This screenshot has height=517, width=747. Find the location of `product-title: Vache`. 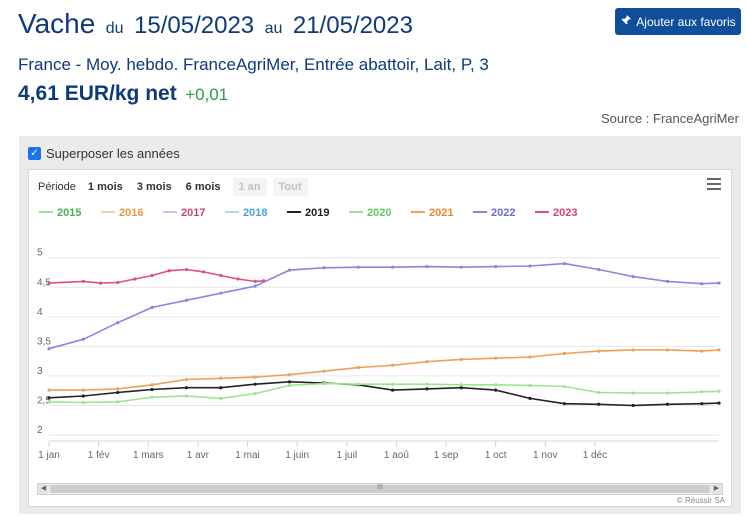

product-title: Vache is located at coordinates (57, 23).